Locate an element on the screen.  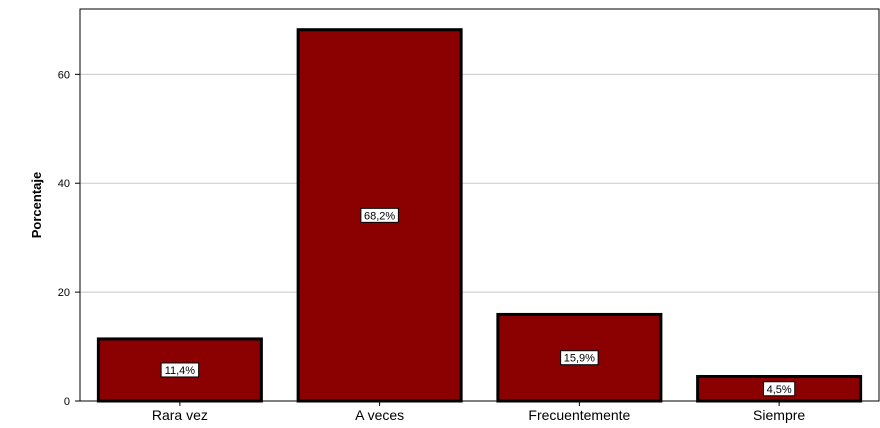
data-label: 15,9% is located at coordinates (579, 359).